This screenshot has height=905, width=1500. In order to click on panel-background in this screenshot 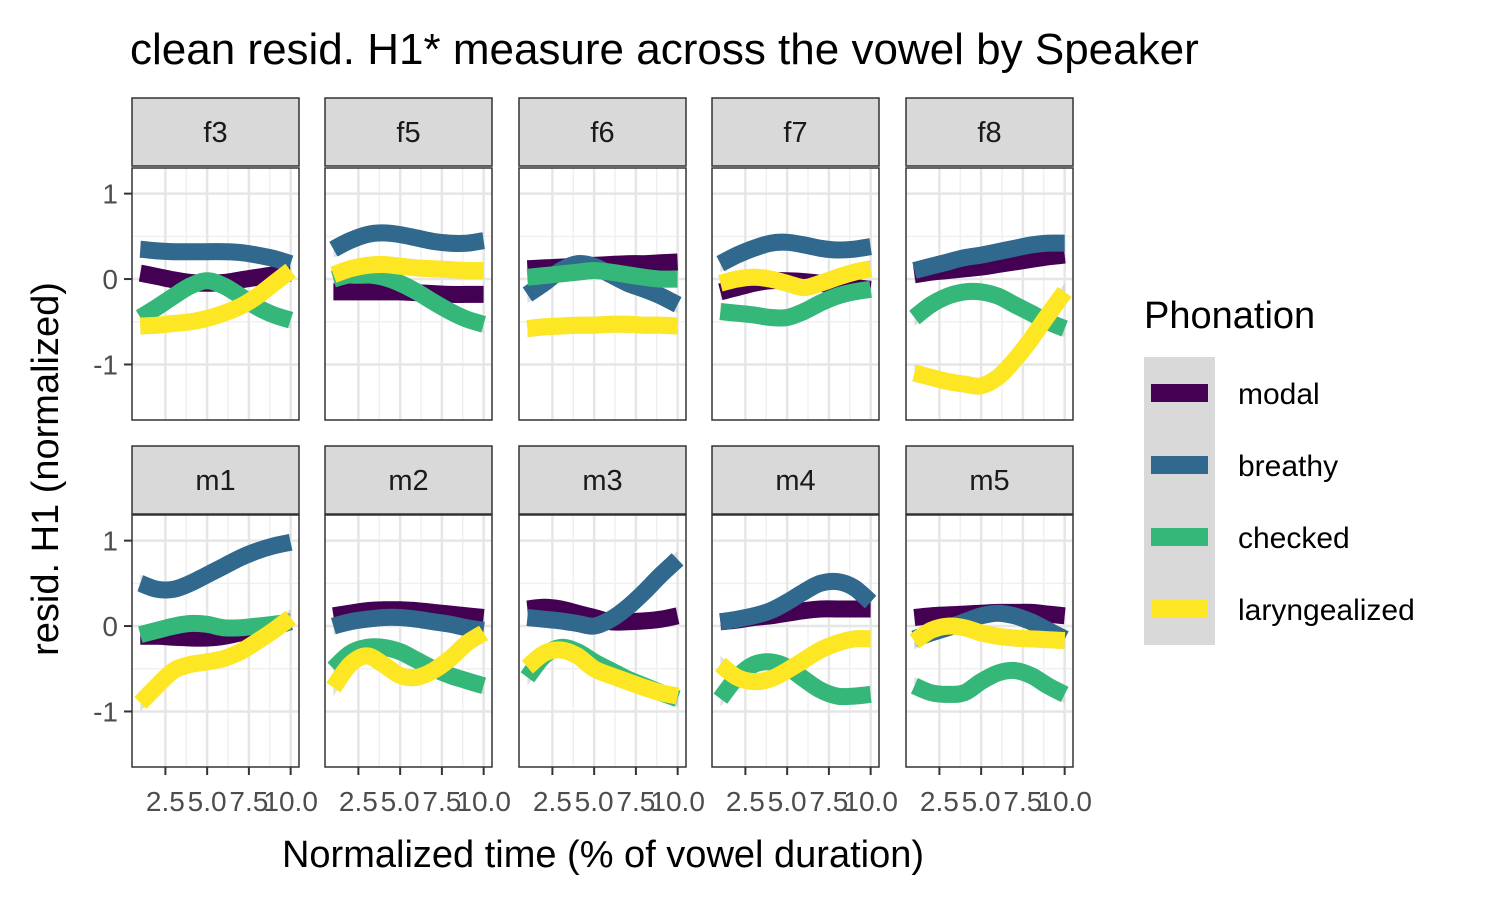, I will do `click(602, 641)`.